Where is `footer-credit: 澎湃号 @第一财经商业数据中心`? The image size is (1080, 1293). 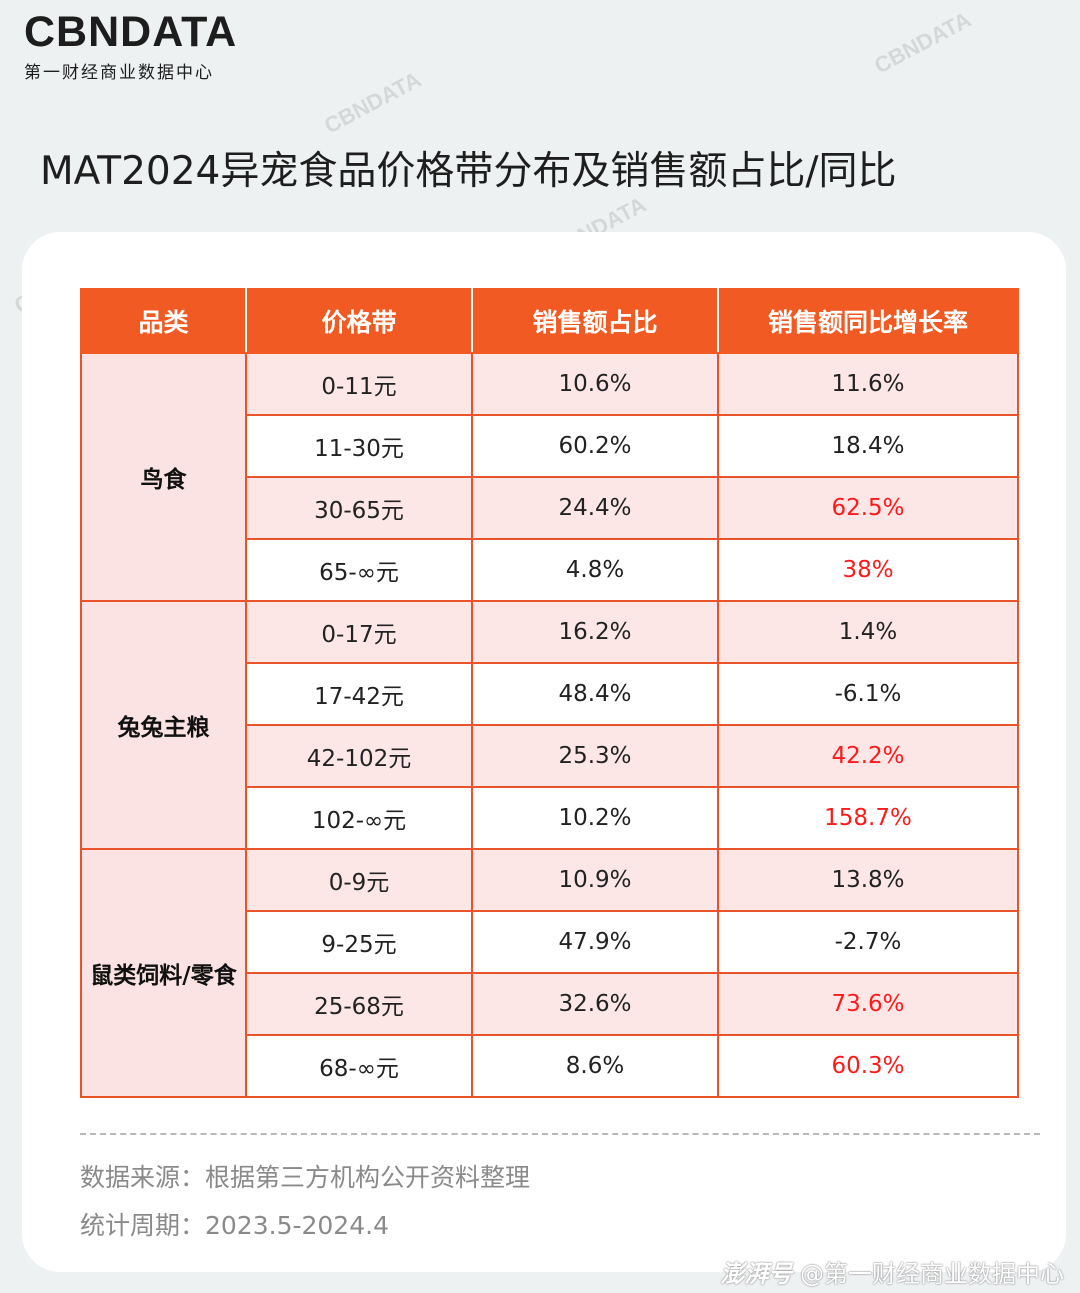
footer-credit: 澎湃号 @第一财经商业数据中心 is located at coordinates (892, 1271).